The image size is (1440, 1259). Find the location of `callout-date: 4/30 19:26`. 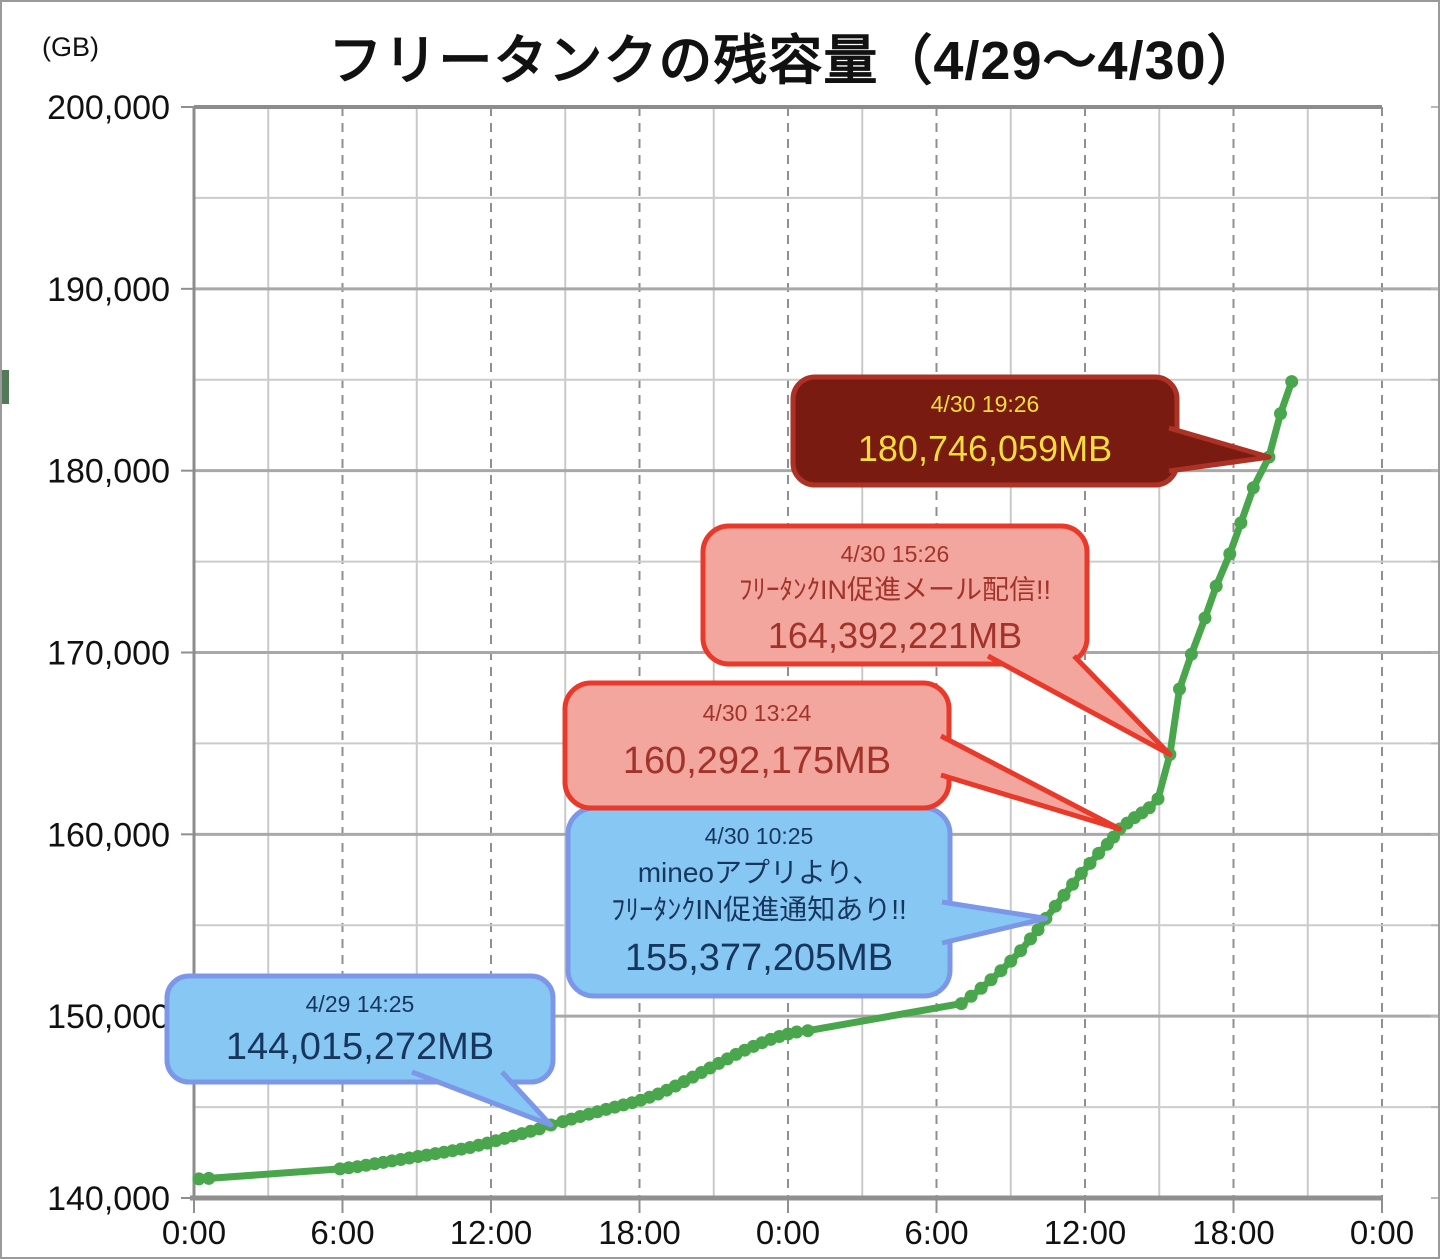

callout-date: 4/30 19:26 is located at coordinates (985, 404).